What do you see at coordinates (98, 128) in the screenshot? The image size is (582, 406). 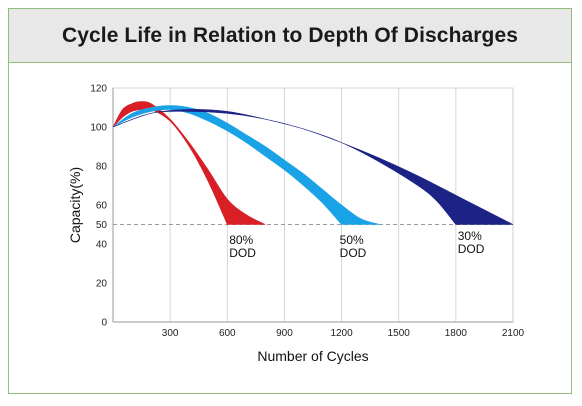 I see `y-tick-label: 100` at bounding box center [98, 128].